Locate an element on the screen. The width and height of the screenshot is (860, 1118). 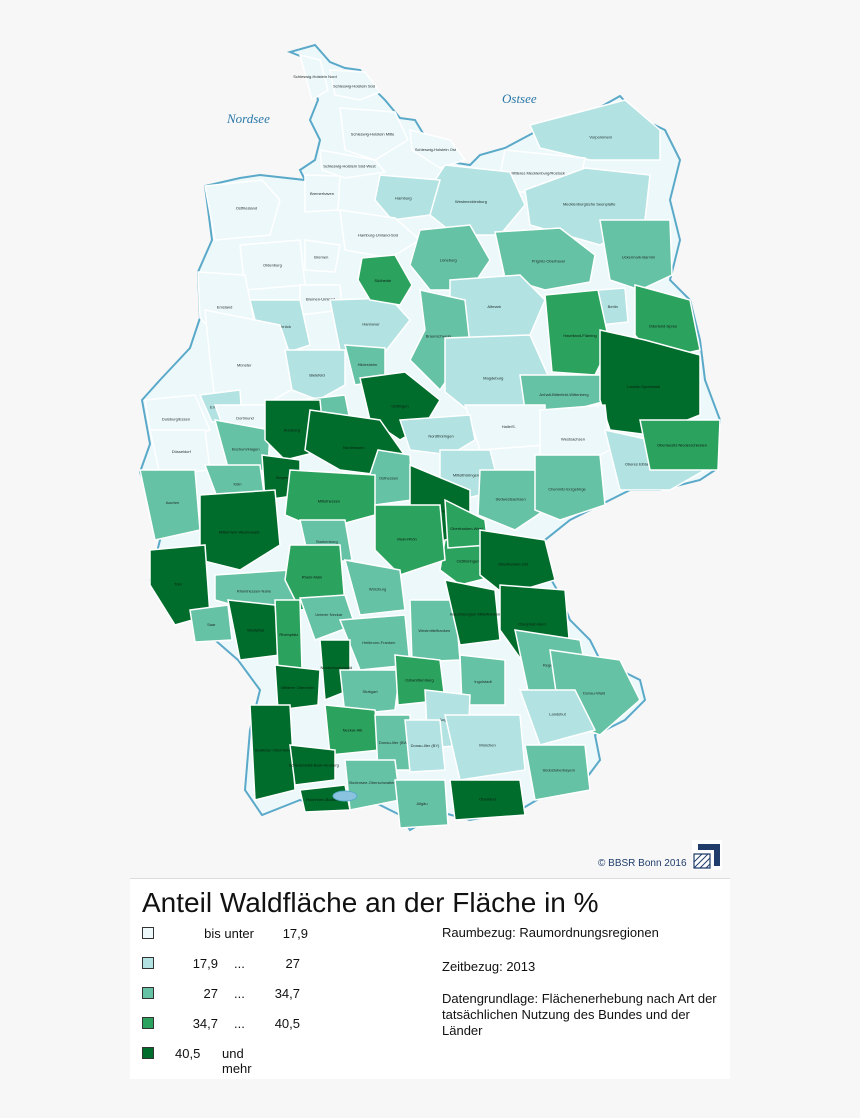
region-label: Hannover is located at coordinates (371, 324).